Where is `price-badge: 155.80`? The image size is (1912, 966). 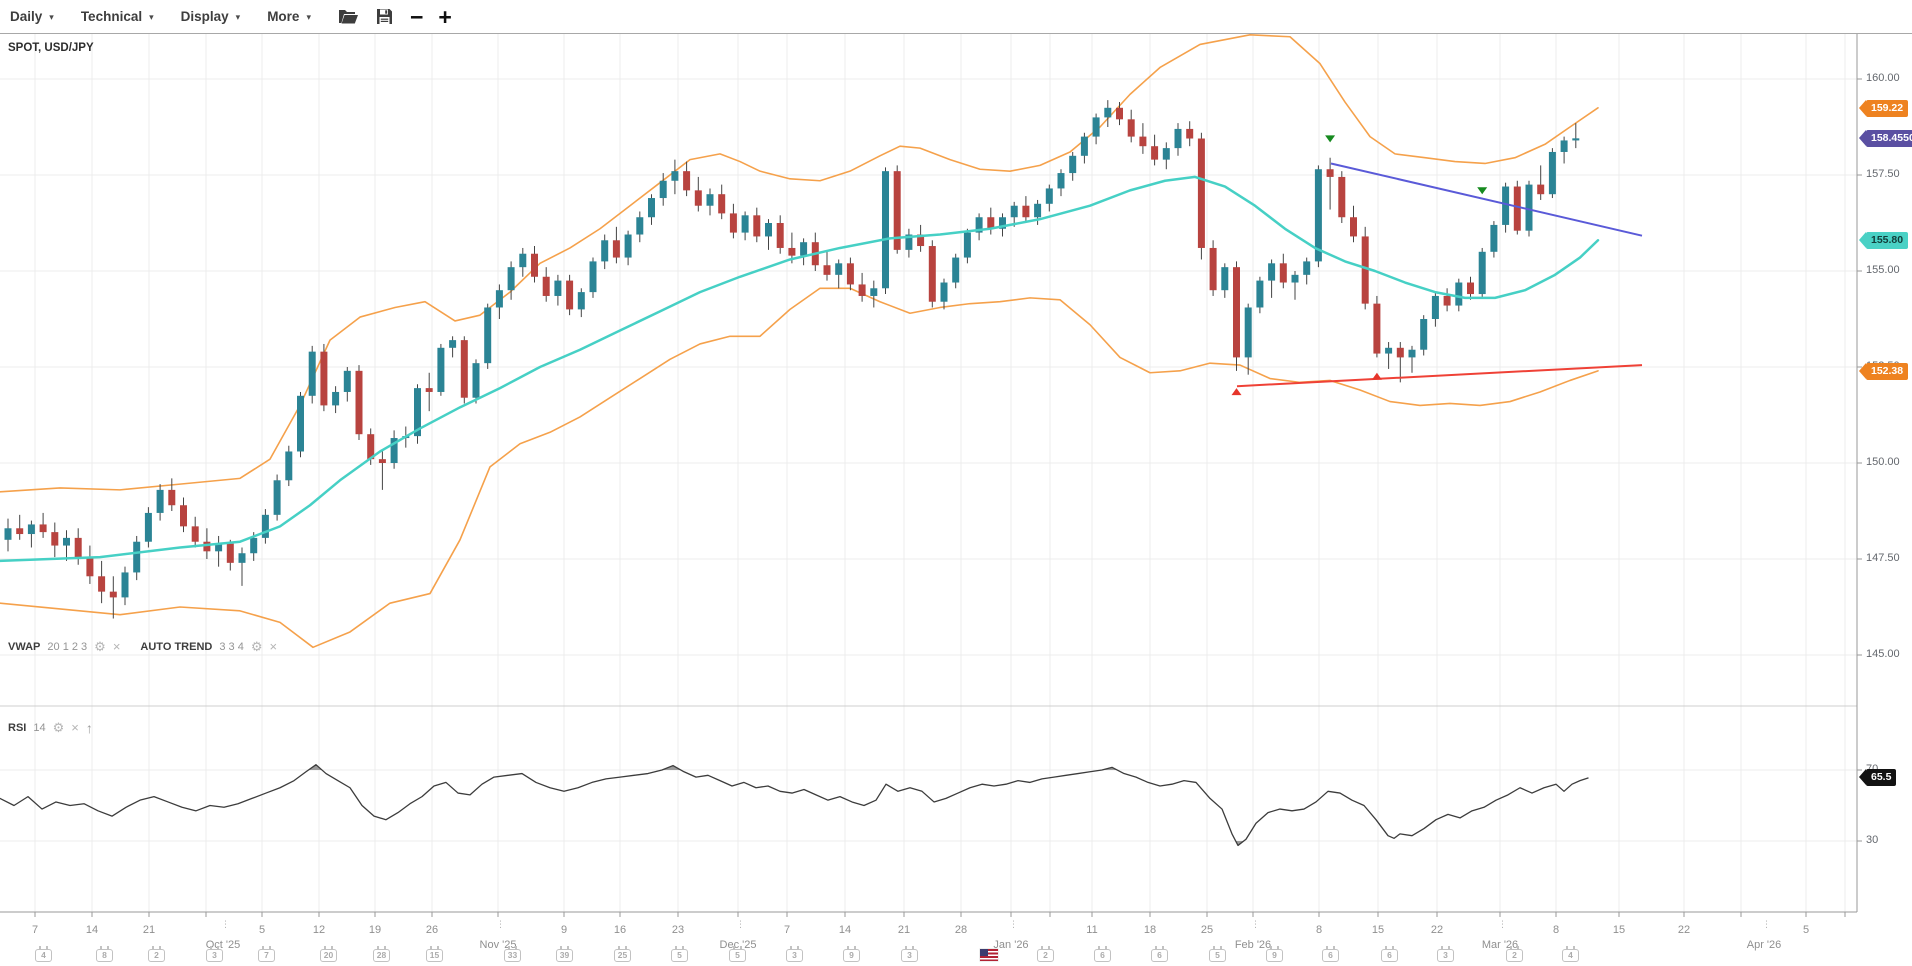
price-badge: 155.80 is located at coordinates (1883, 240).